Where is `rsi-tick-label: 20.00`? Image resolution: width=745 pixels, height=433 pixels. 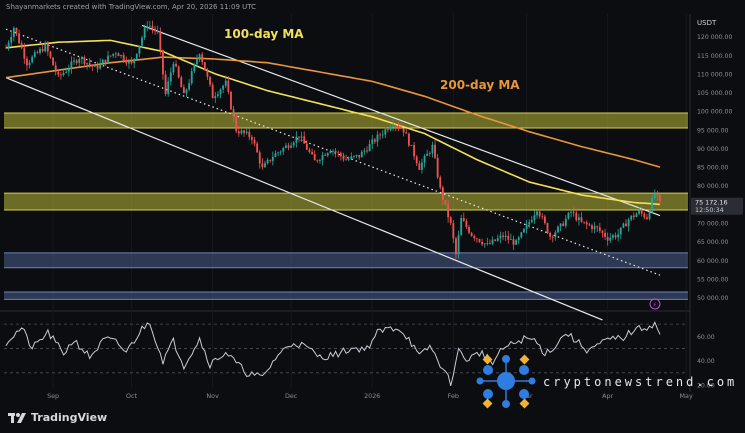 rsi-tick-label: 20.00 is located at coordinates (706, 386).